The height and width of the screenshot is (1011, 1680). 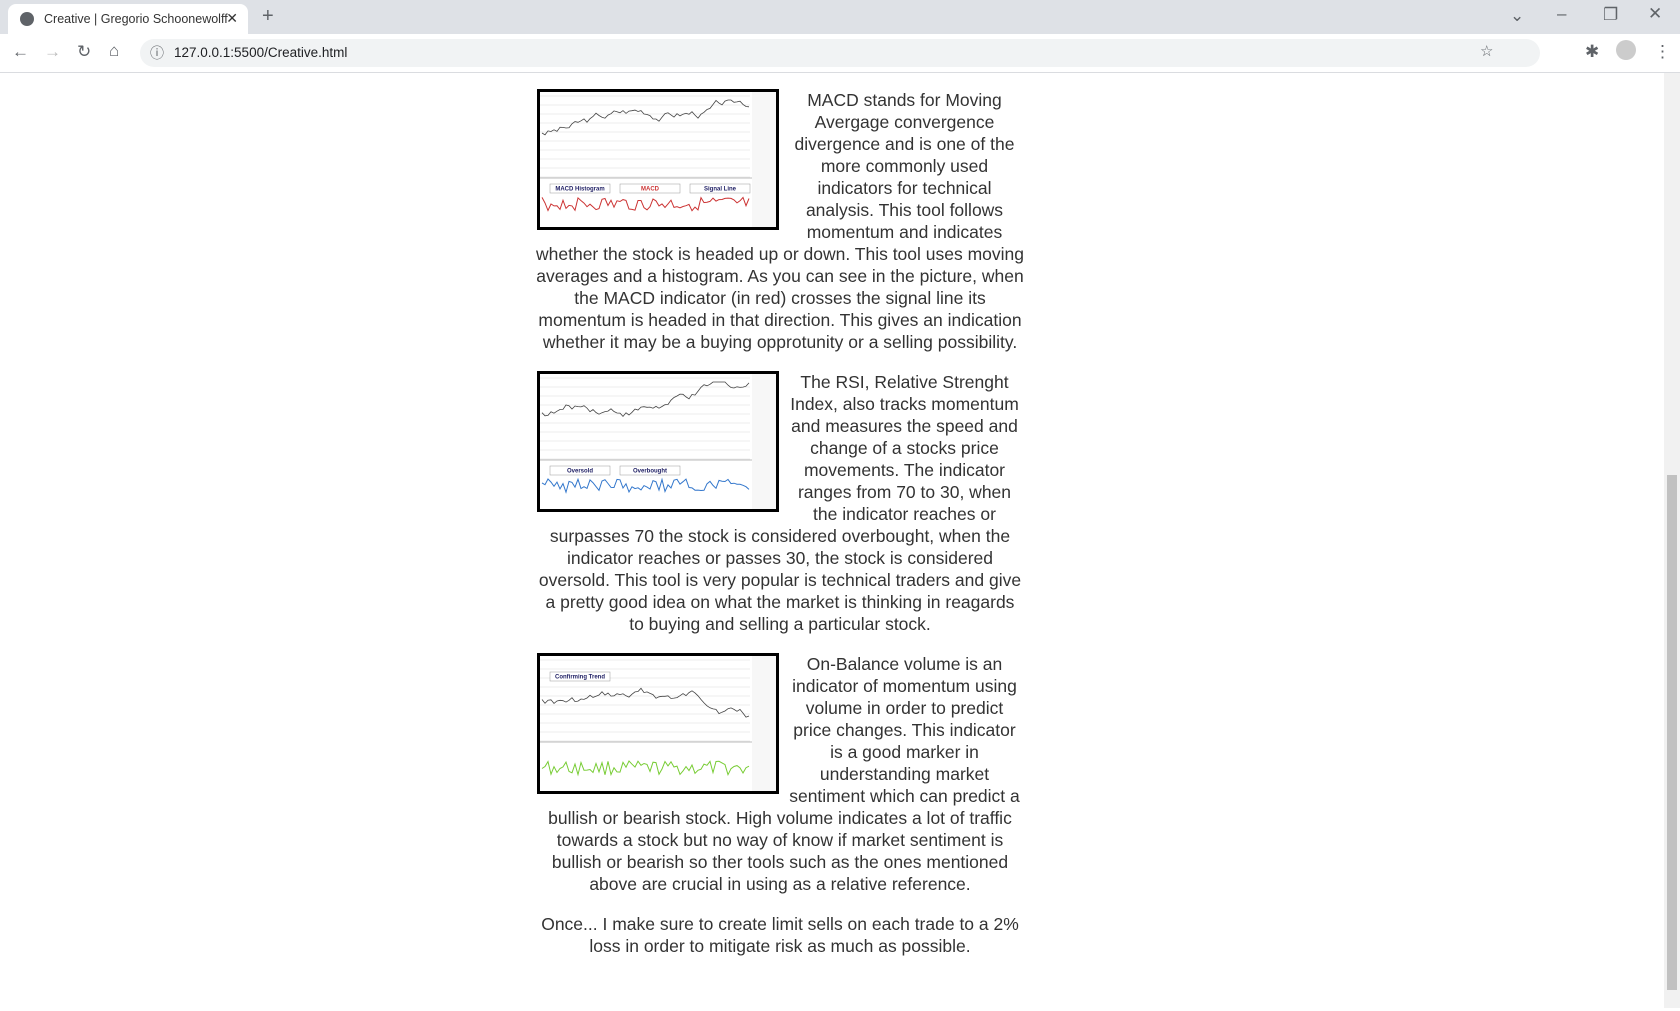 I want to click on home: ⌂, so click(x=114, y=50).